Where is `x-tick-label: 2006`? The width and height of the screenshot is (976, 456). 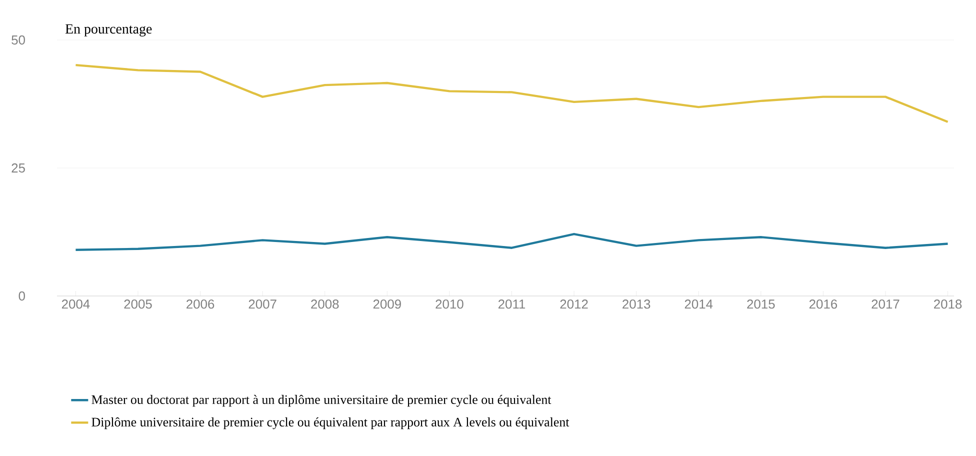
x-tick-label: 2006 is located at coordinates (200, 304).